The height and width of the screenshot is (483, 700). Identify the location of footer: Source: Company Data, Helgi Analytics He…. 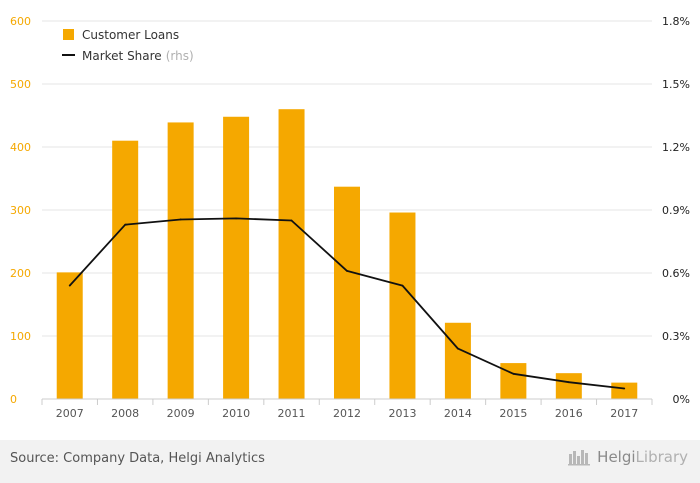
(350, 461).